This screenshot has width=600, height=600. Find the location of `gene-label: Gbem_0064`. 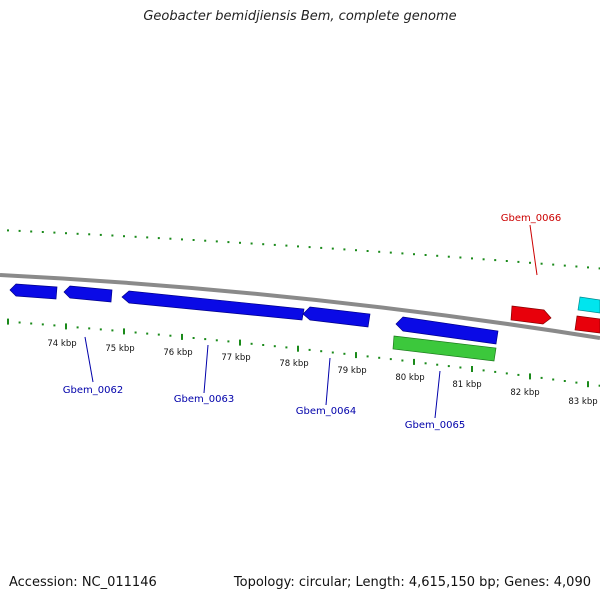

gene-label: Gbem_0064 is located at coordinates (326, 411).